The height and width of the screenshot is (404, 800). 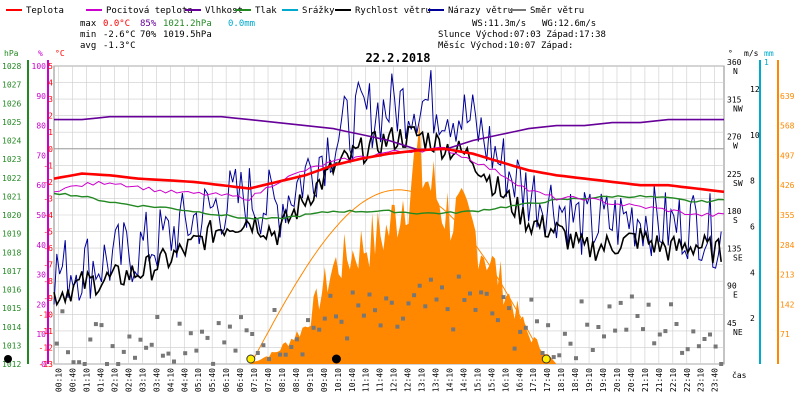 What do you see at coordinates (477, 380) in the screenshot?
I see `tick-label-time: 15:10` at bounding box center [477, 380].